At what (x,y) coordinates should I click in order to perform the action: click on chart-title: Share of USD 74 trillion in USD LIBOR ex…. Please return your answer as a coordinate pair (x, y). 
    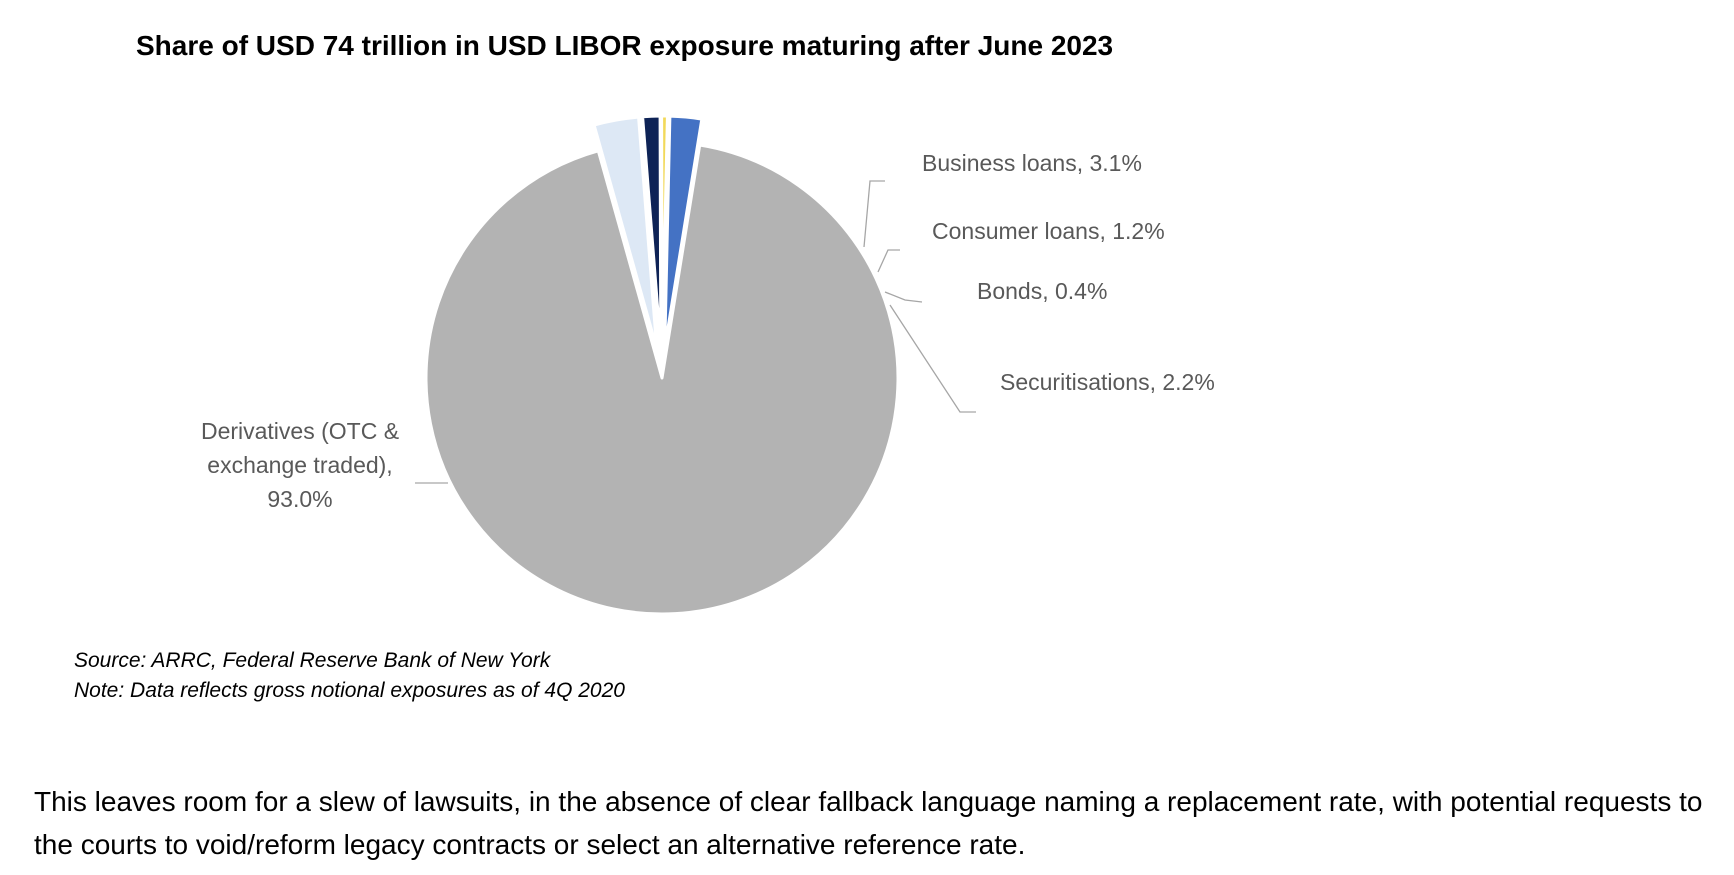
    Looking at the image, I should click on (625, 45).